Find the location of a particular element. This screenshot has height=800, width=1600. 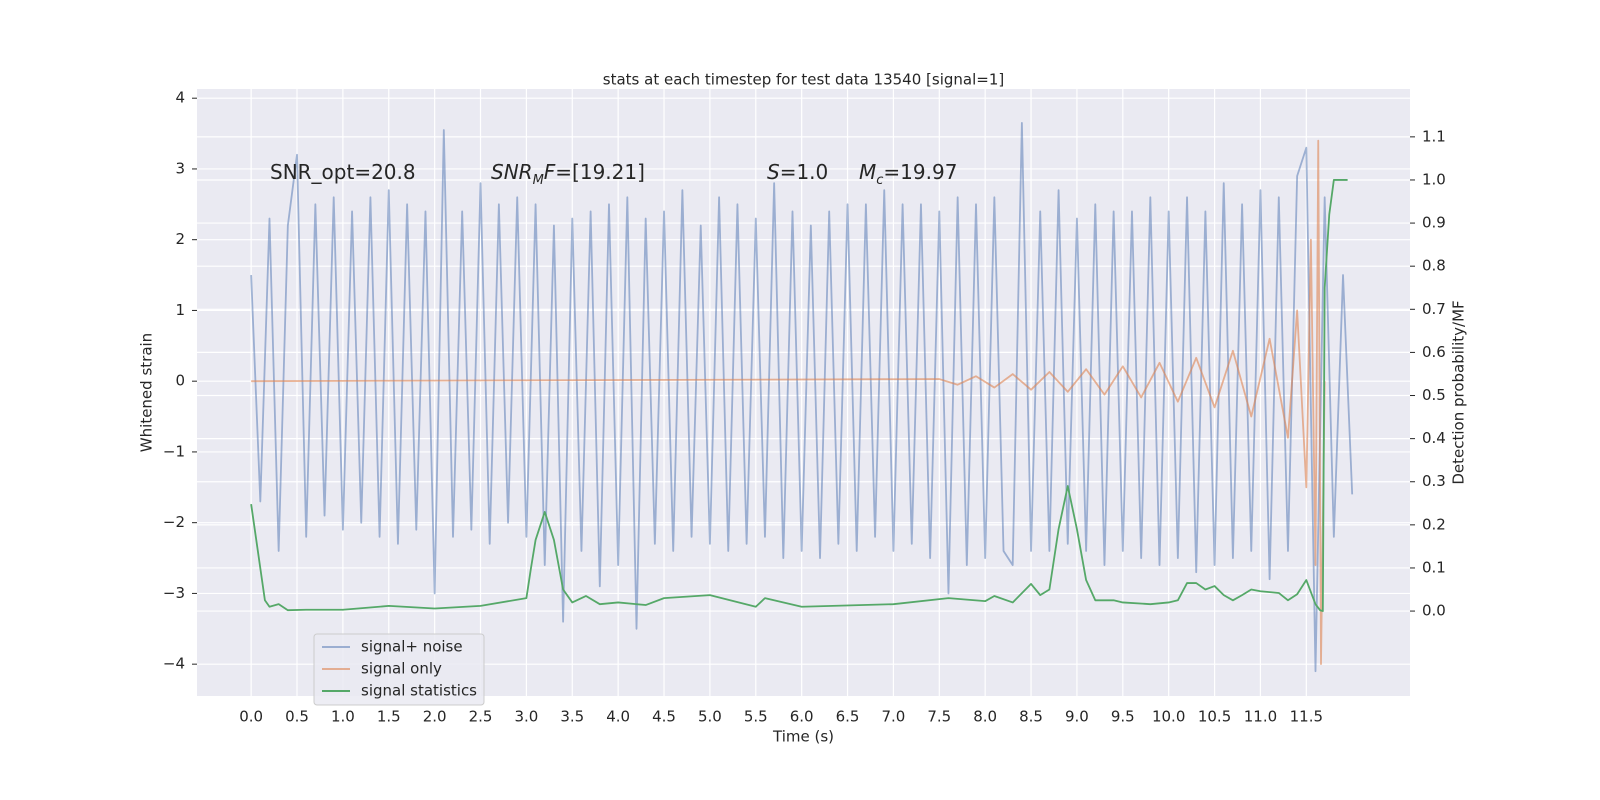

y2-tick-label: 0.3 is located at coordinates (1434, 481).